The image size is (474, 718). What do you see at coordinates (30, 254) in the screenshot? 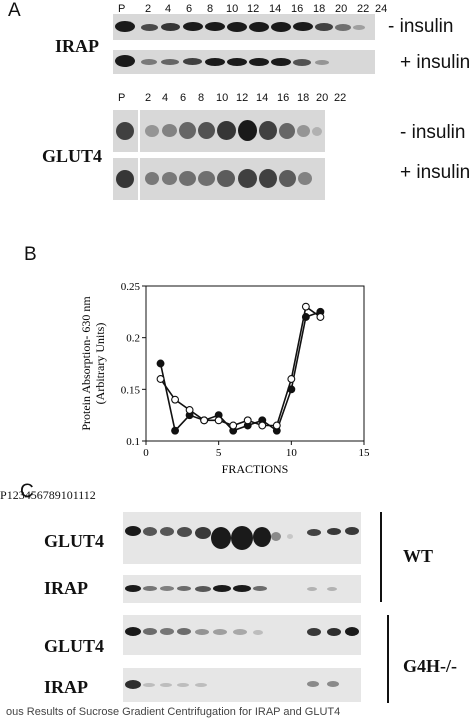
I see `panel-b-letter: B` at bounding box center [30, 254].